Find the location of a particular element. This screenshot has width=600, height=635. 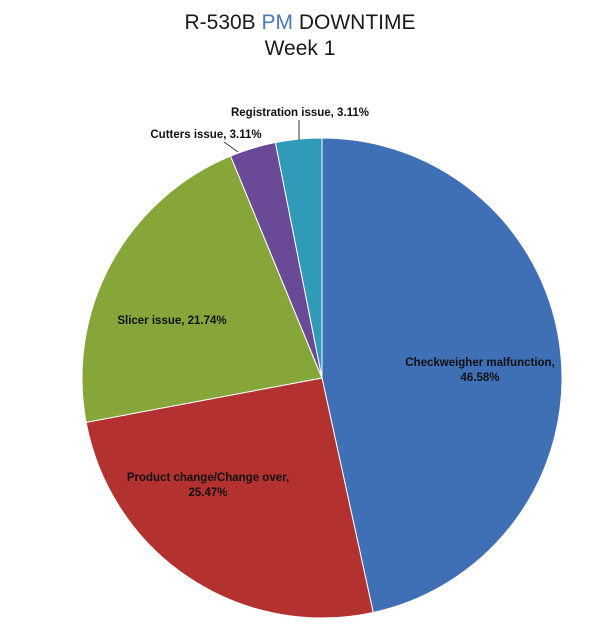

data-label: Registration issue, 3.11% is located at coordinates (300, 113).